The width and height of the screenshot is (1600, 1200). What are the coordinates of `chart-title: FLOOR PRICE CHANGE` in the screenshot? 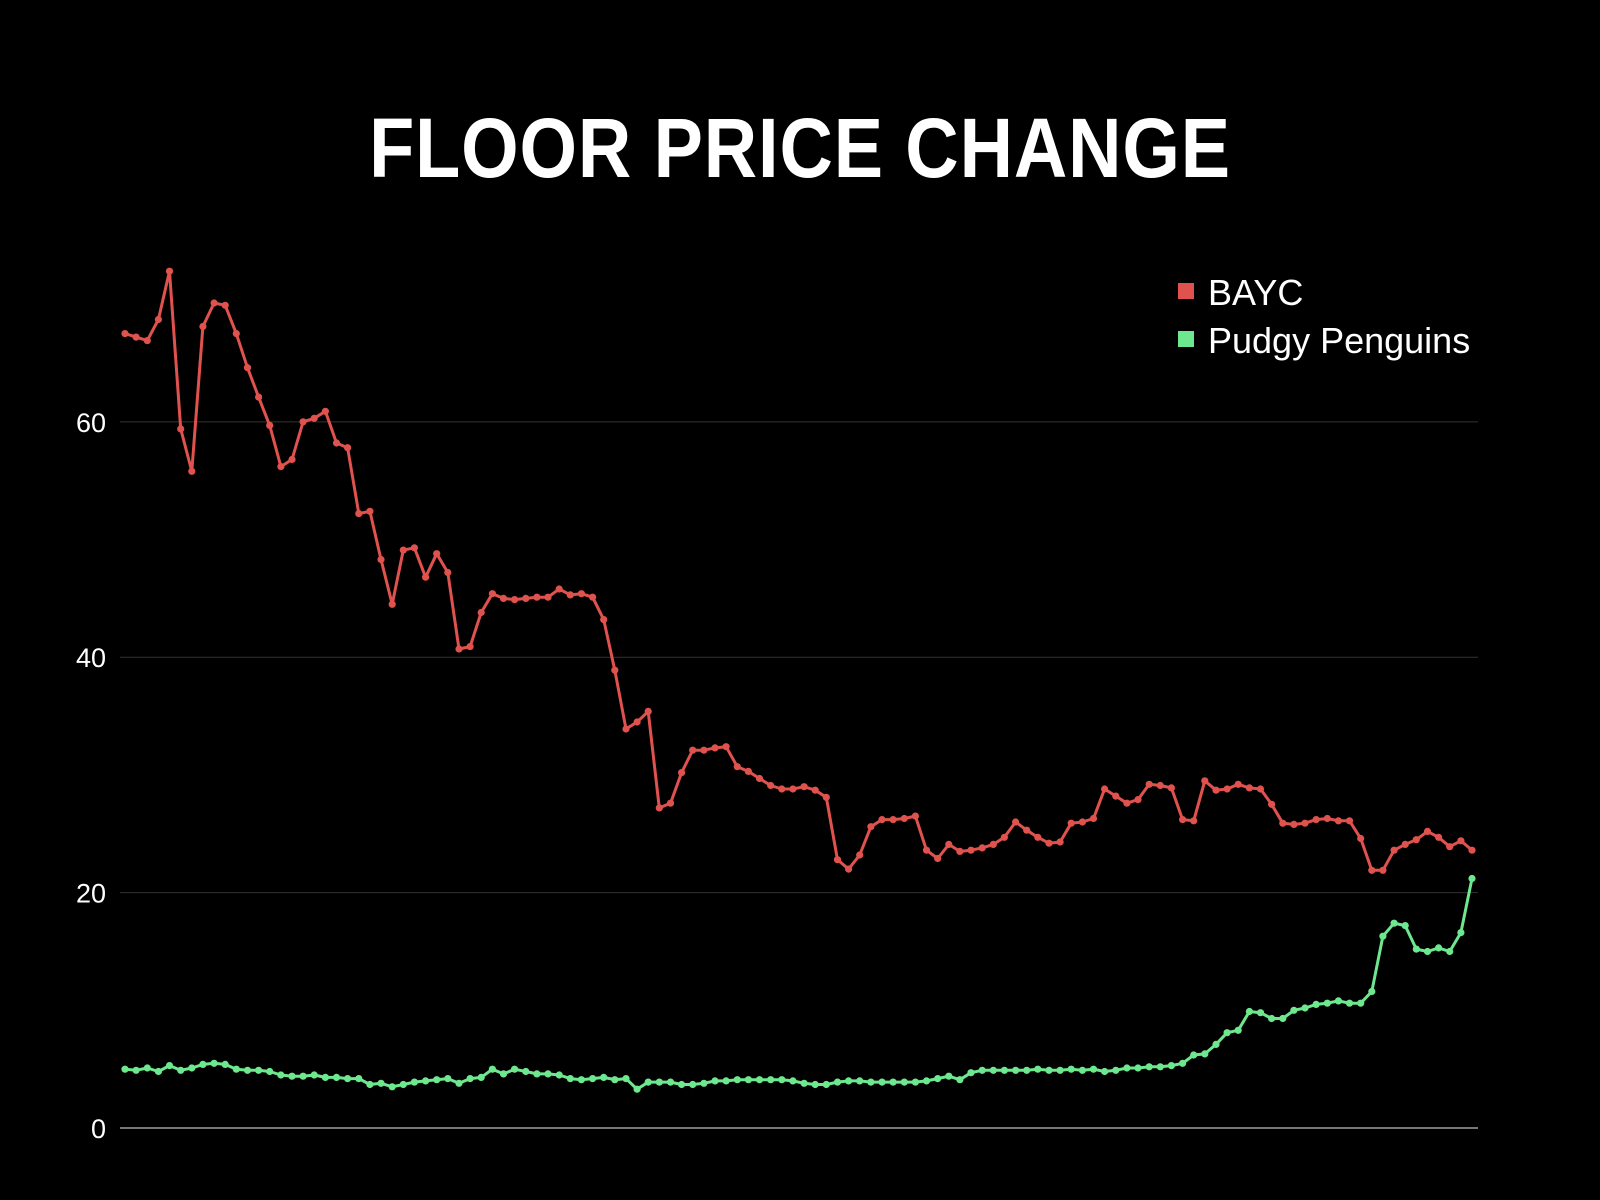 It's located at (800, 148).